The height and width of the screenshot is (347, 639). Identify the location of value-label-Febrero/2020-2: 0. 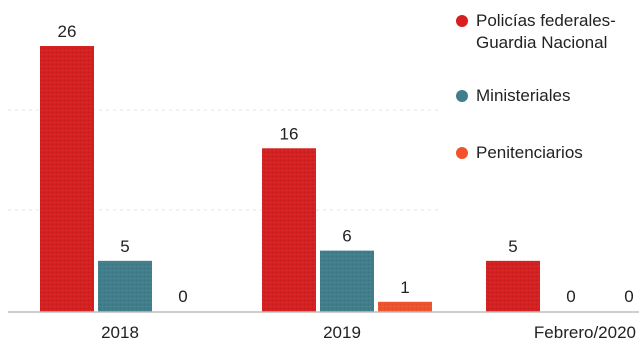
(628, 296).